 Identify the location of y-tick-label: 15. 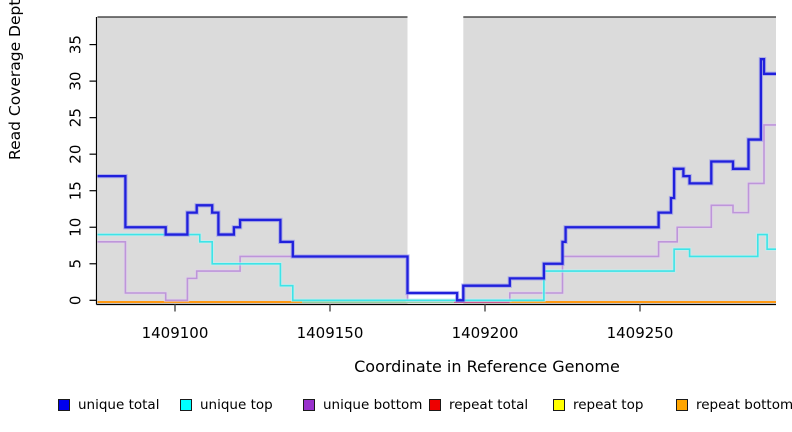
(76, 190).